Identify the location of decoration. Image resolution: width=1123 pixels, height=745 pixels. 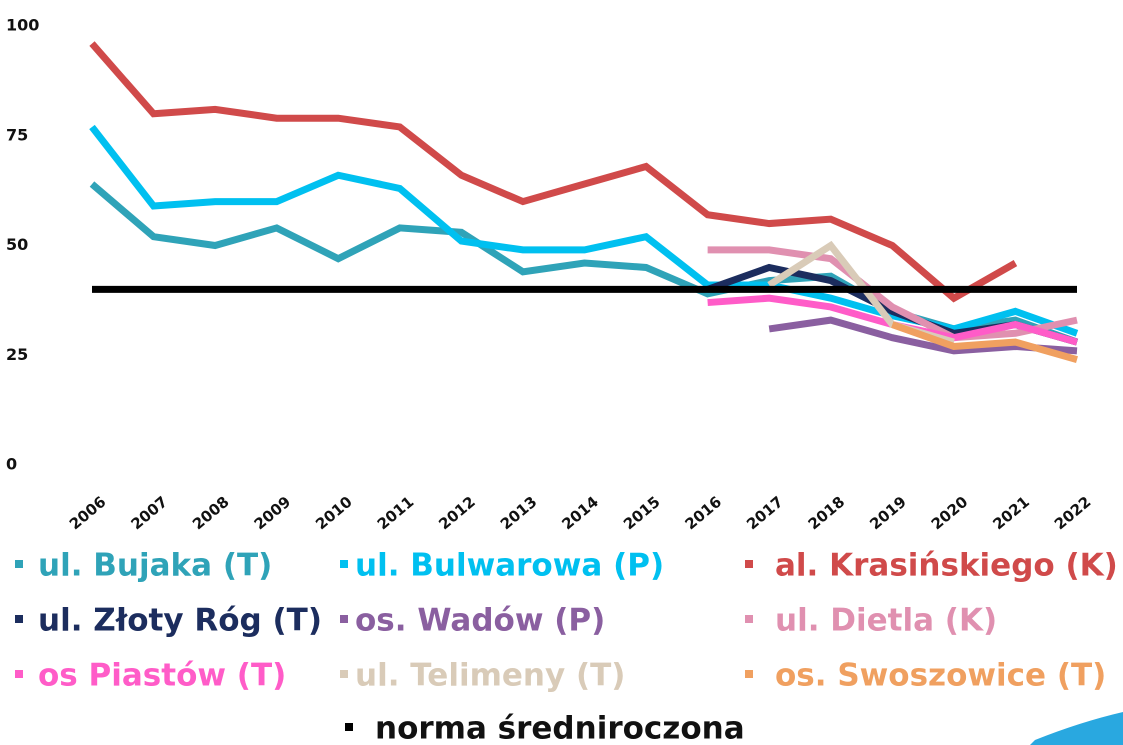
(1076, 728).